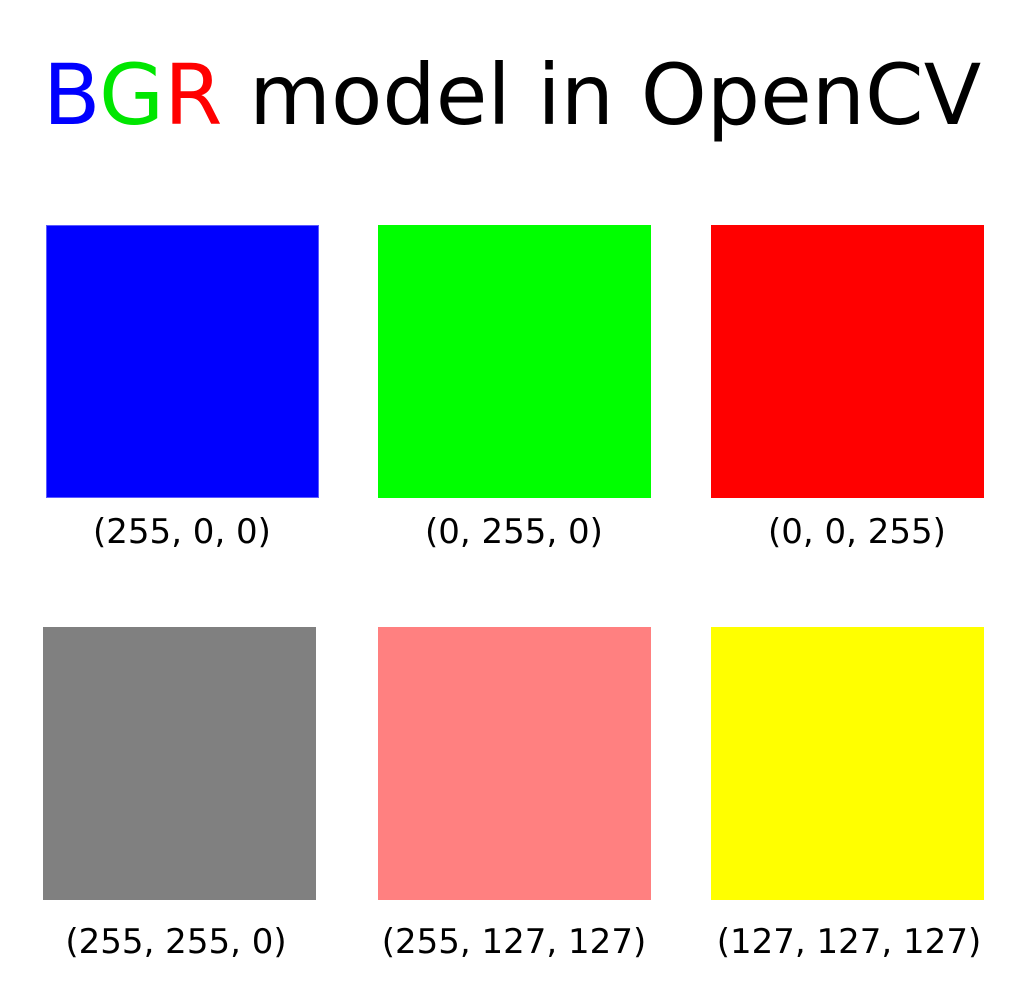 The width and height of the screenshot is (1024, 995). What do you see at coordinates (602, 95) in the screenshot?
I see `title-rest: model in OpenCV` at bounding box center [602, 95].